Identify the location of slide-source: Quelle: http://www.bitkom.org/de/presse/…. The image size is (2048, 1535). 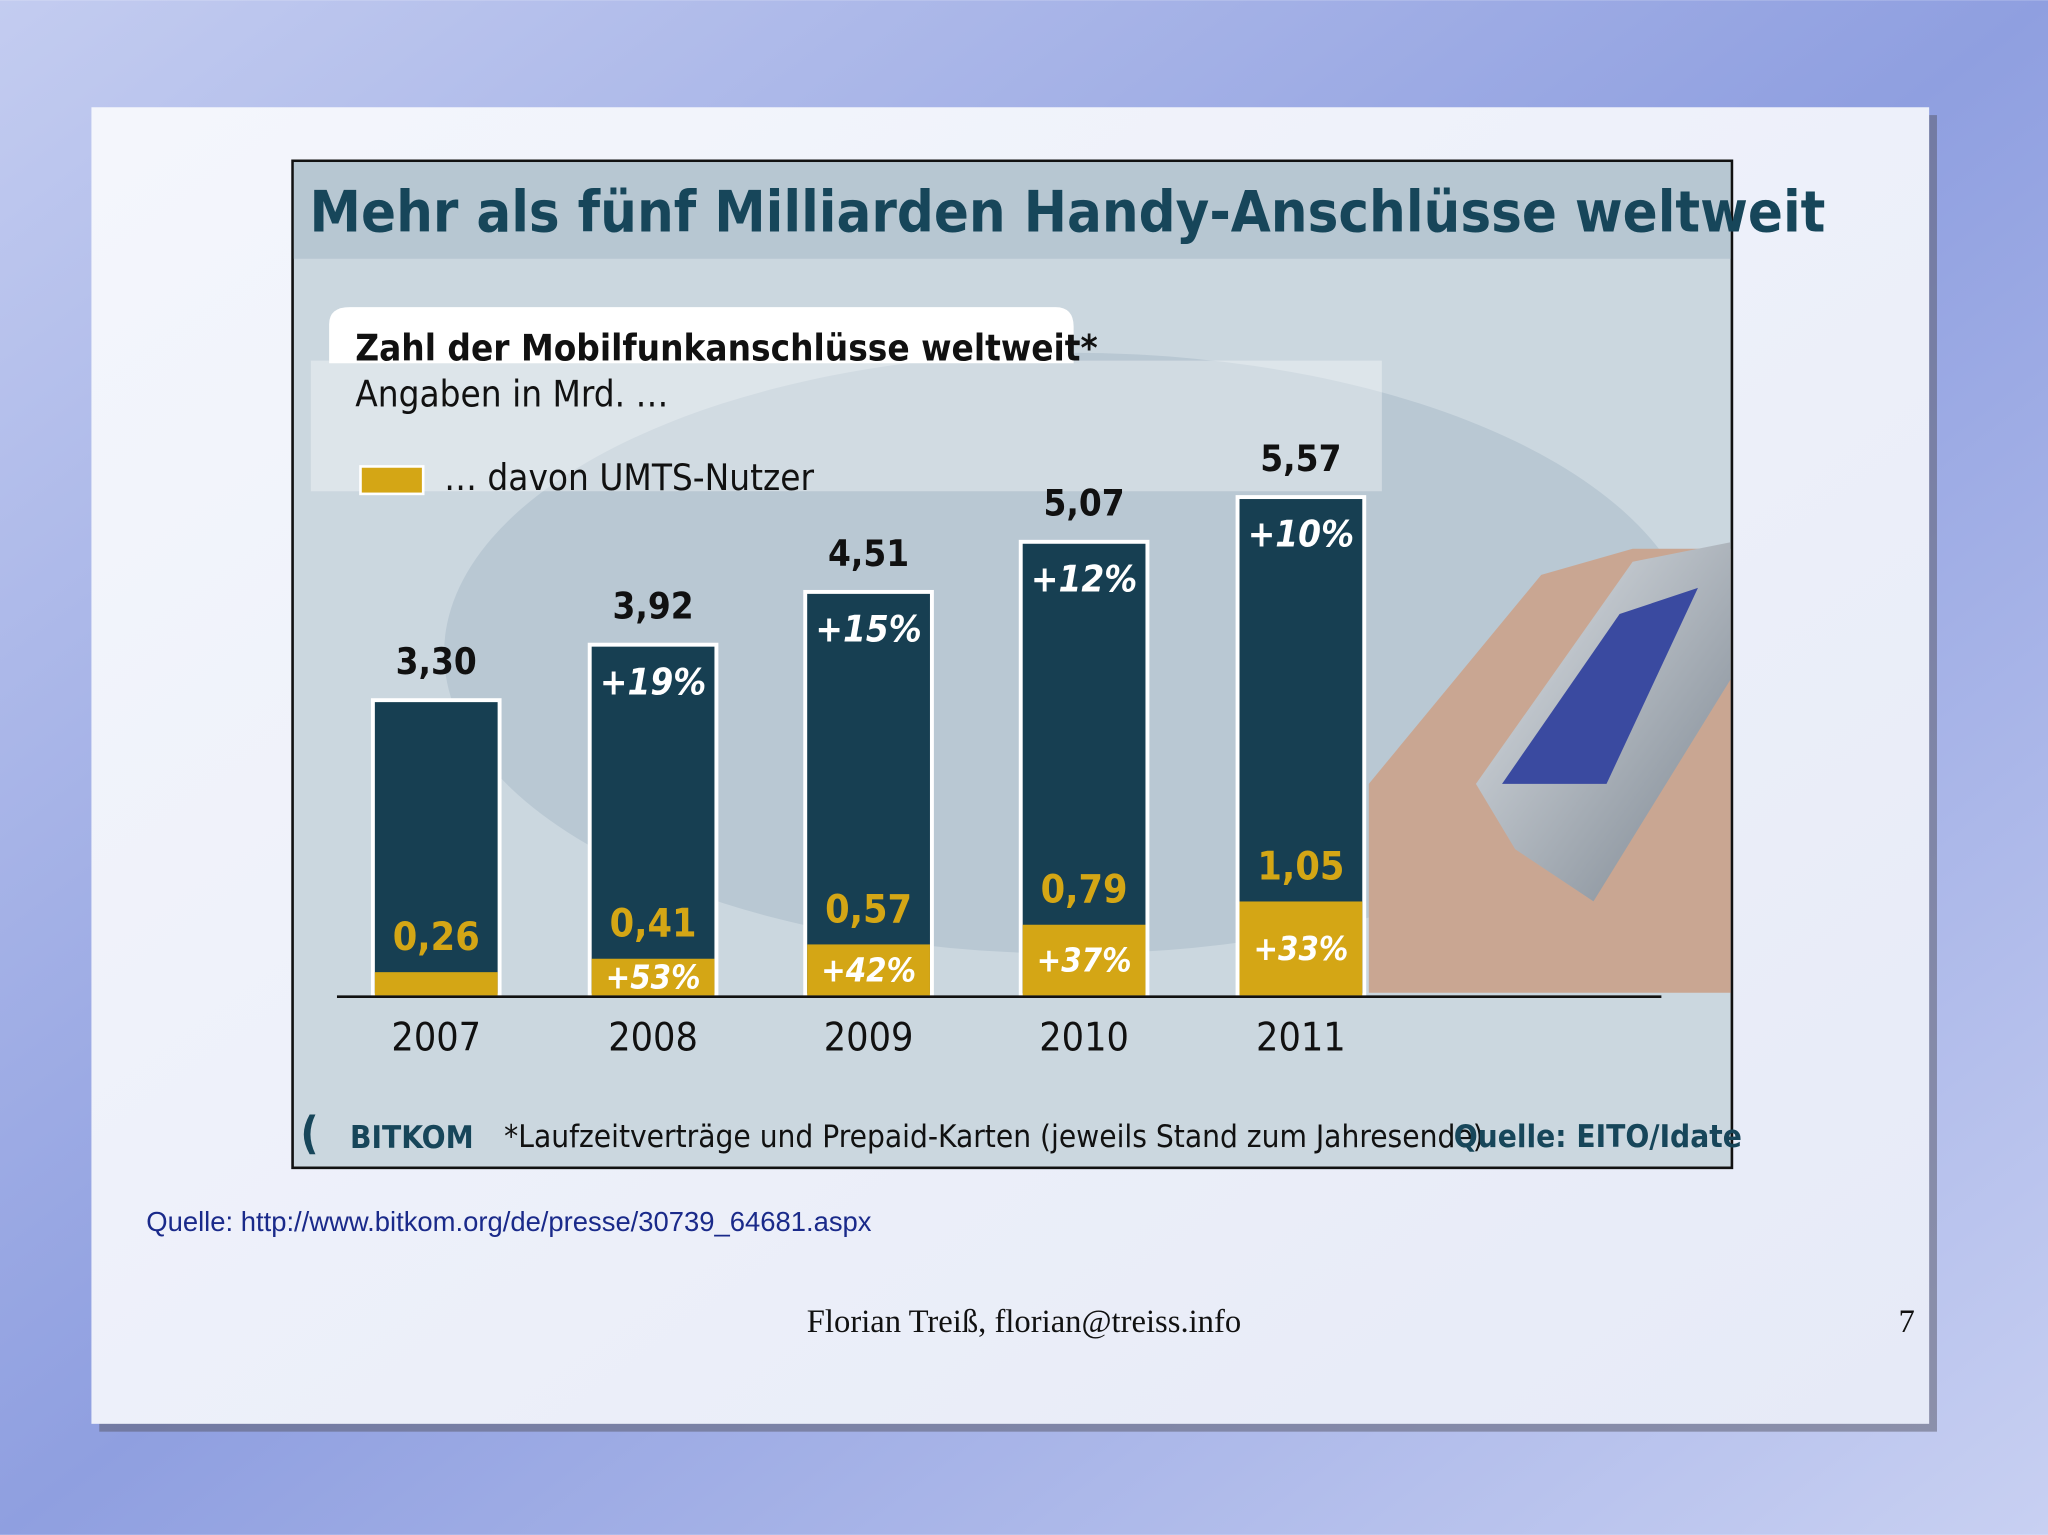
(508, 1221).